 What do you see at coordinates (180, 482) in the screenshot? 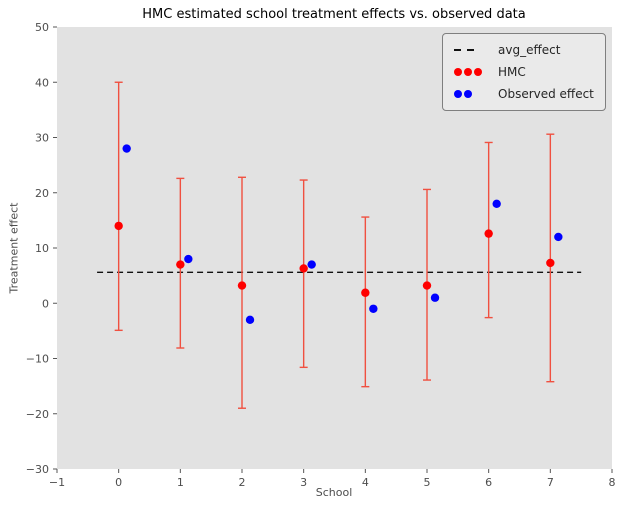
I see `x-tick-label: 1` at bounding box center [180, 482].